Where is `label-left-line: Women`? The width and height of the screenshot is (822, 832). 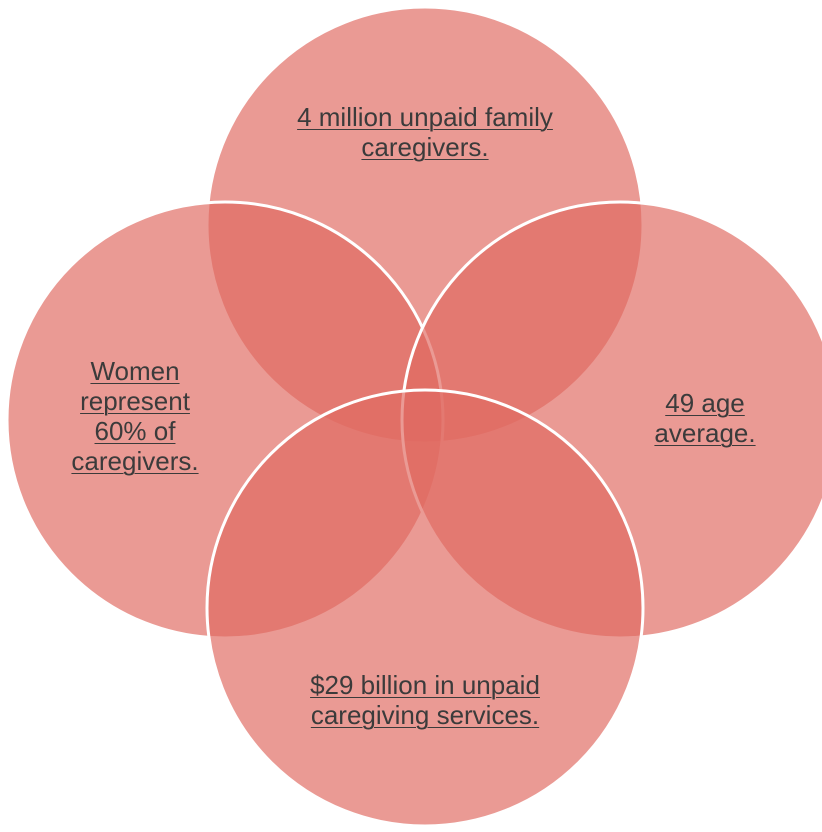 label-left-line: Women is located at coordinates (135, 371).